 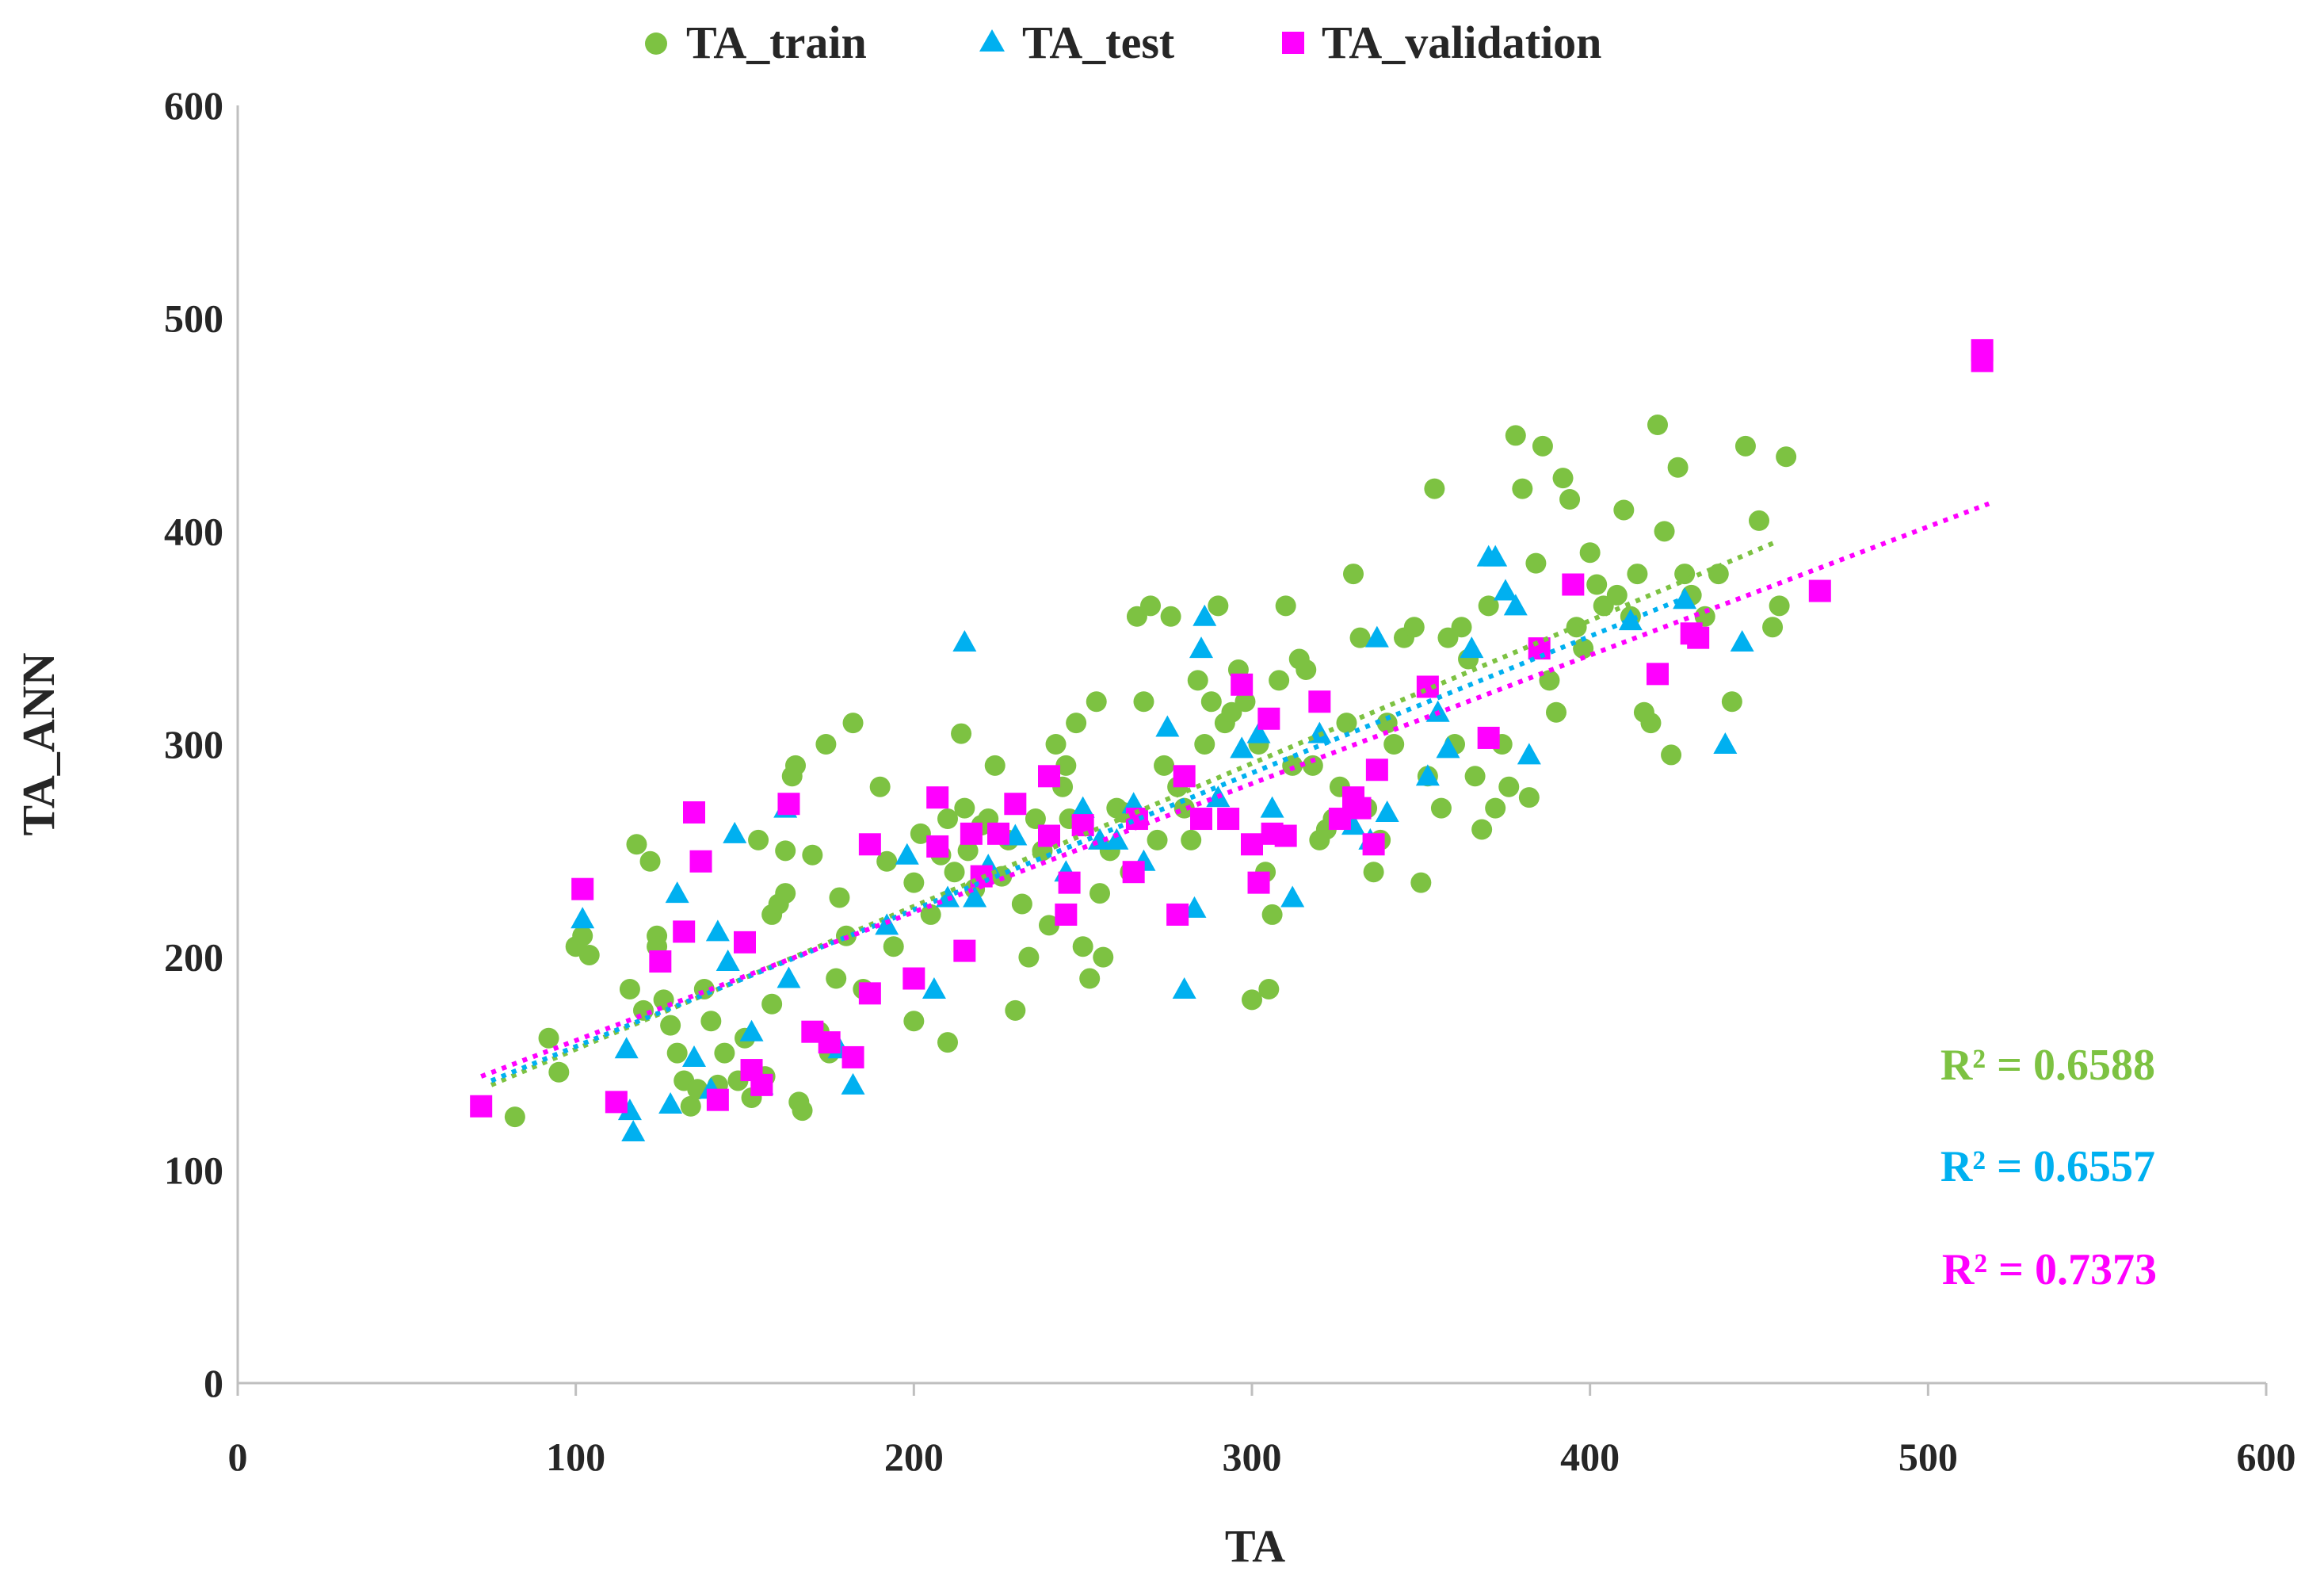 I want to click on y-tick-label: 0, so click(x=213, y=1383).